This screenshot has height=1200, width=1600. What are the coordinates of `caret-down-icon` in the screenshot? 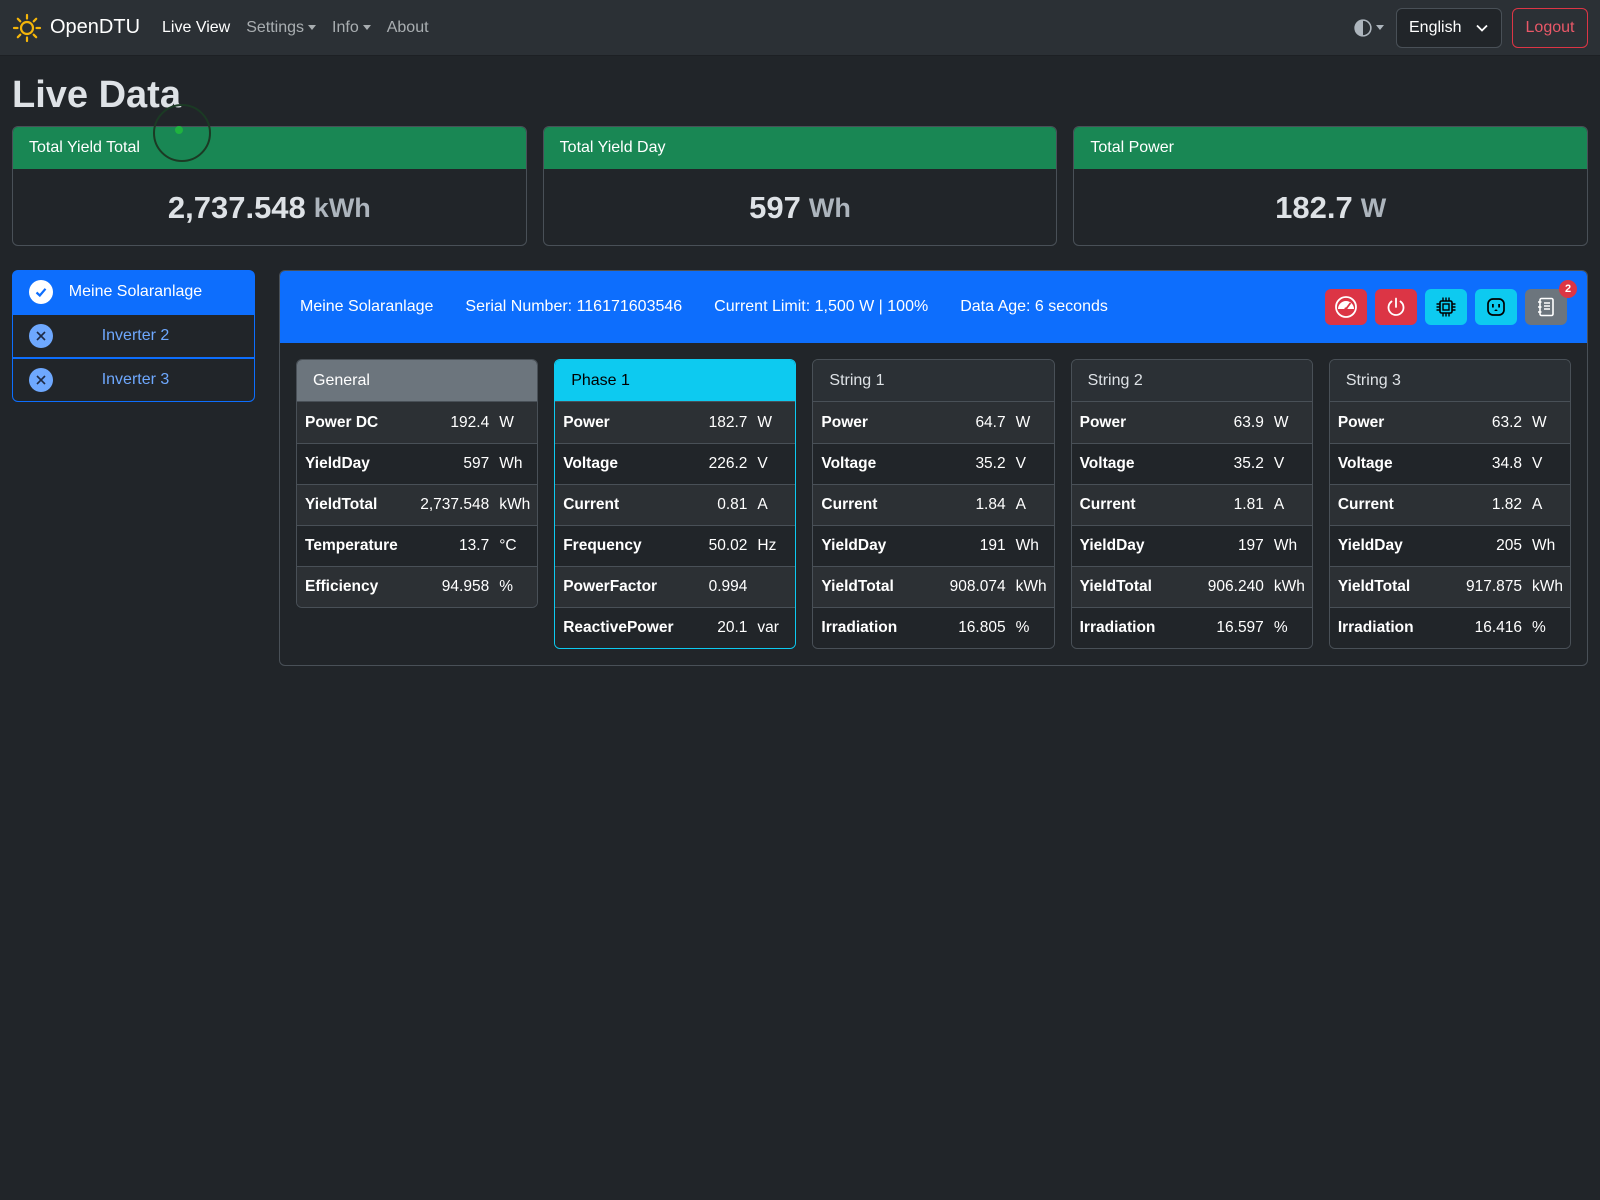 It's located at (1380, 27).